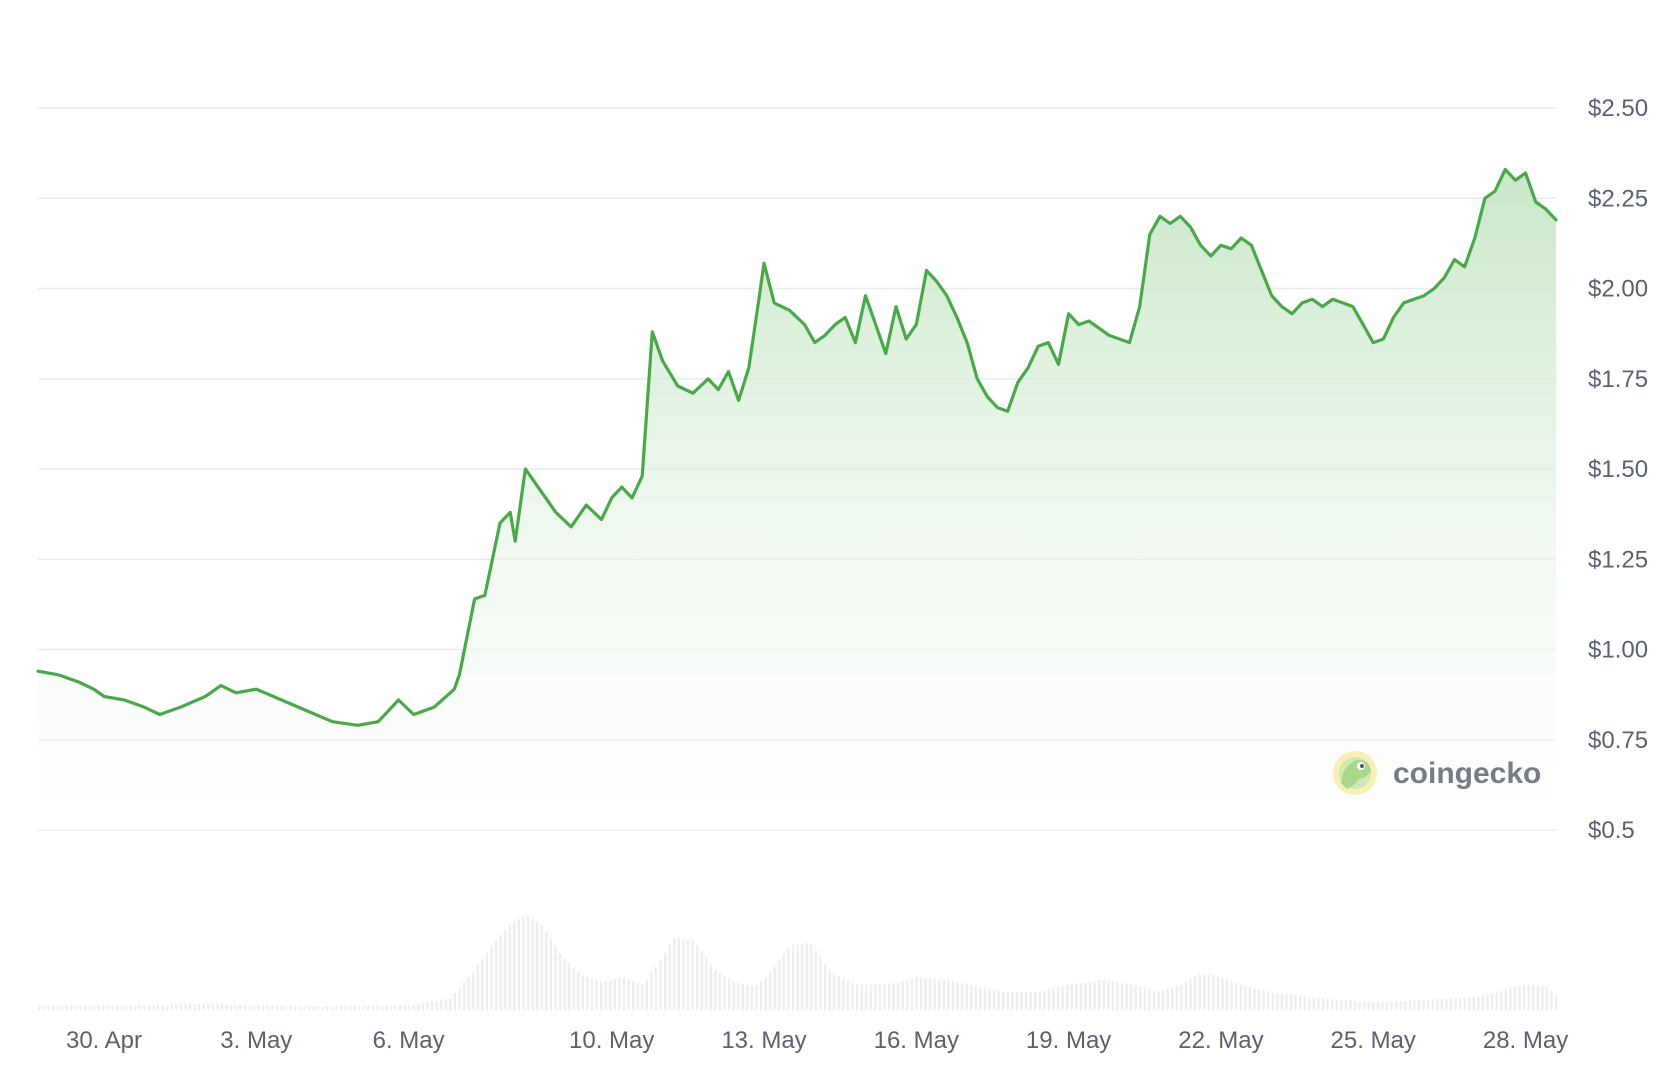 The width and height of the screenshot is (1662, 1088). What do you see at coordinates (1618, 559) in the screenshot?
I see `y-tick-label: $1.25` at bounding box center [1618, 559].